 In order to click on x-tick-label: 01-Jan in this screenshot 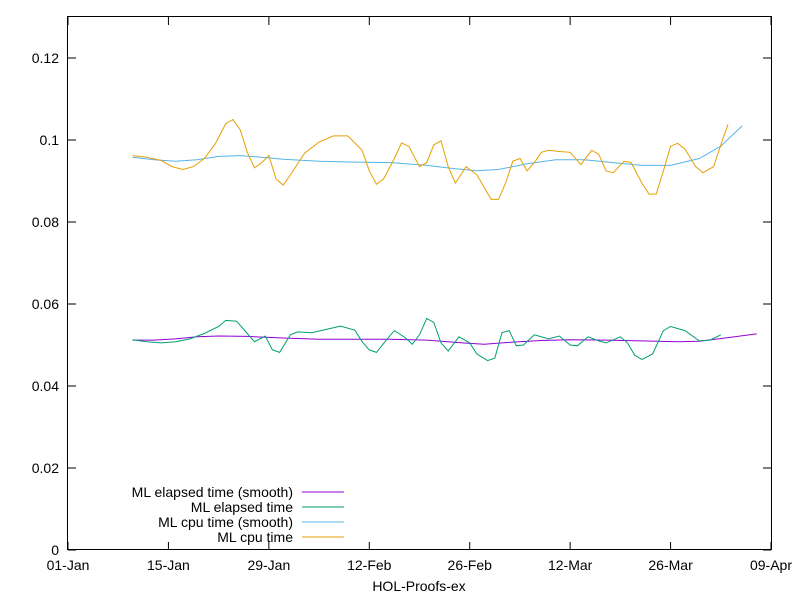, I will do `click(68, 565)`.